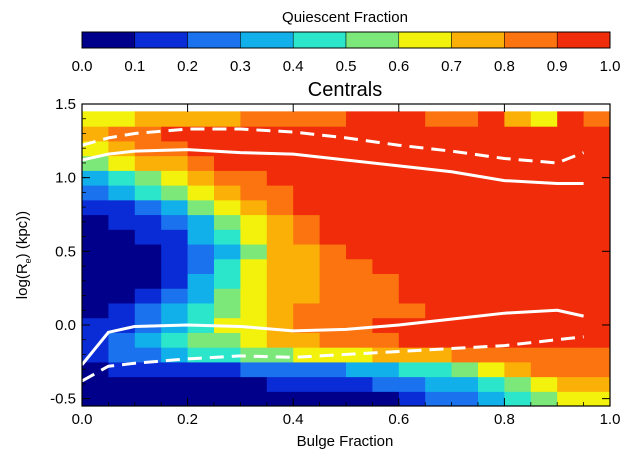  What do you see at coordinates (134, 66) in the screenshot?
I see `colorbar-tick-label: 0.1` at bounding box center [134, 66].